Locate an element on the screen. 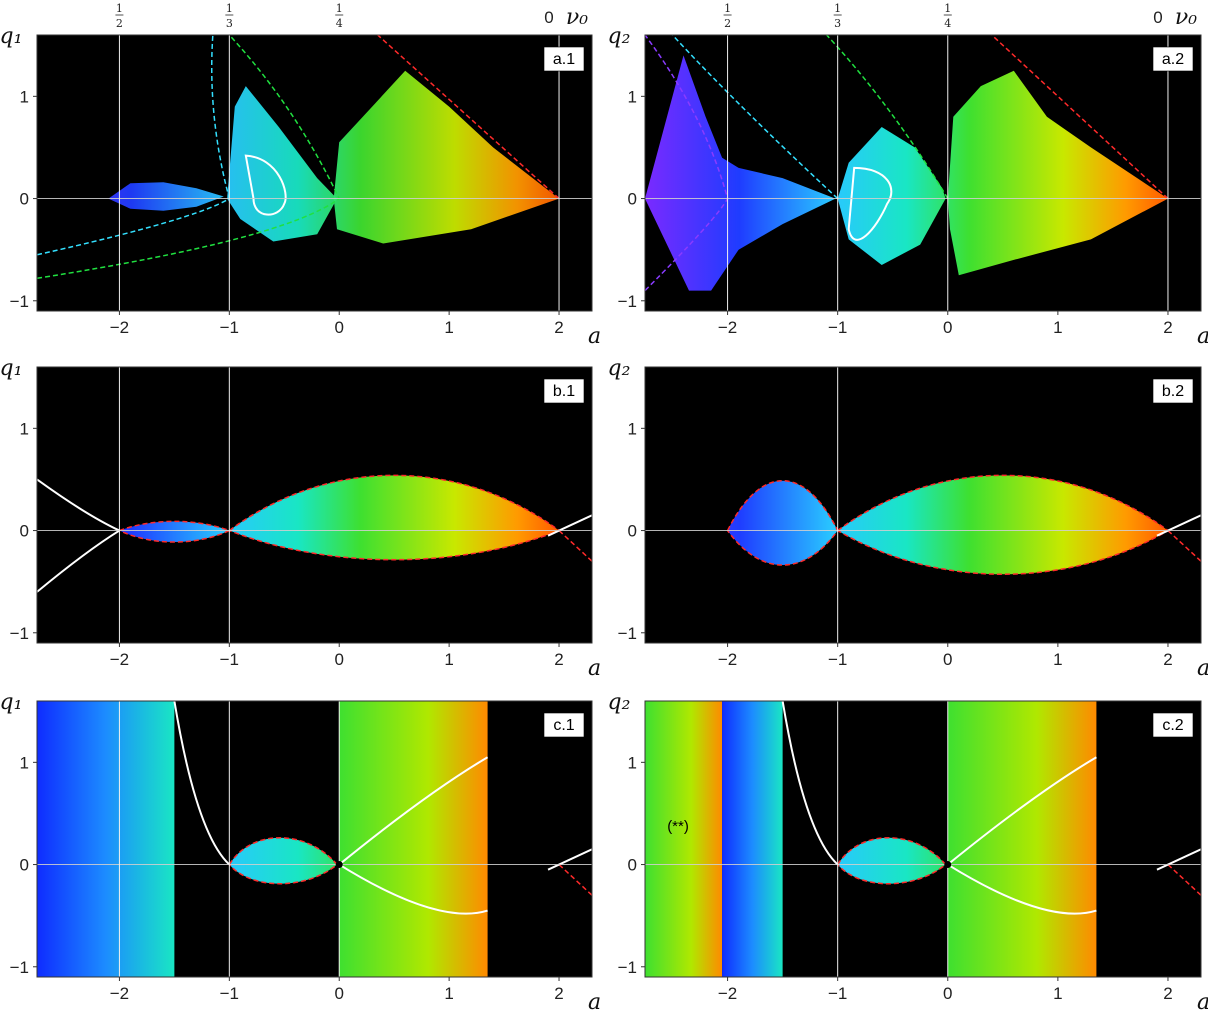 Image resolution: width=1208 pixels, height=1016 pixels. panel-label: b.2 is located at coordinates (1173, 391).